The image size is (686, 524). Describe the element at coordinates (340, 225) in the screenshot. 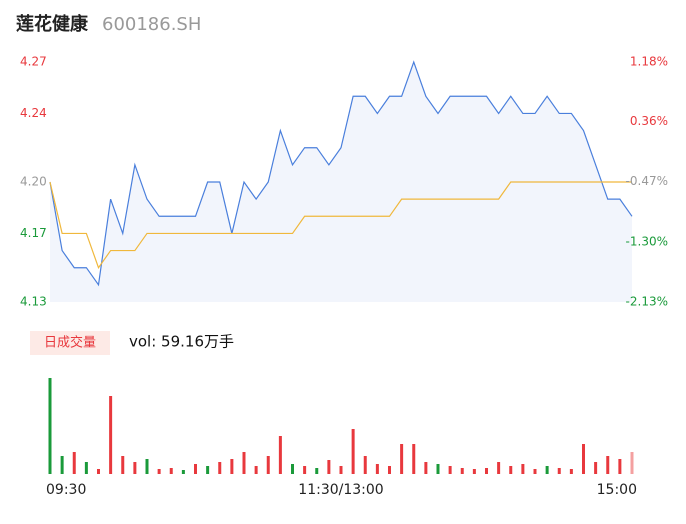

I see `average-line` at that location.